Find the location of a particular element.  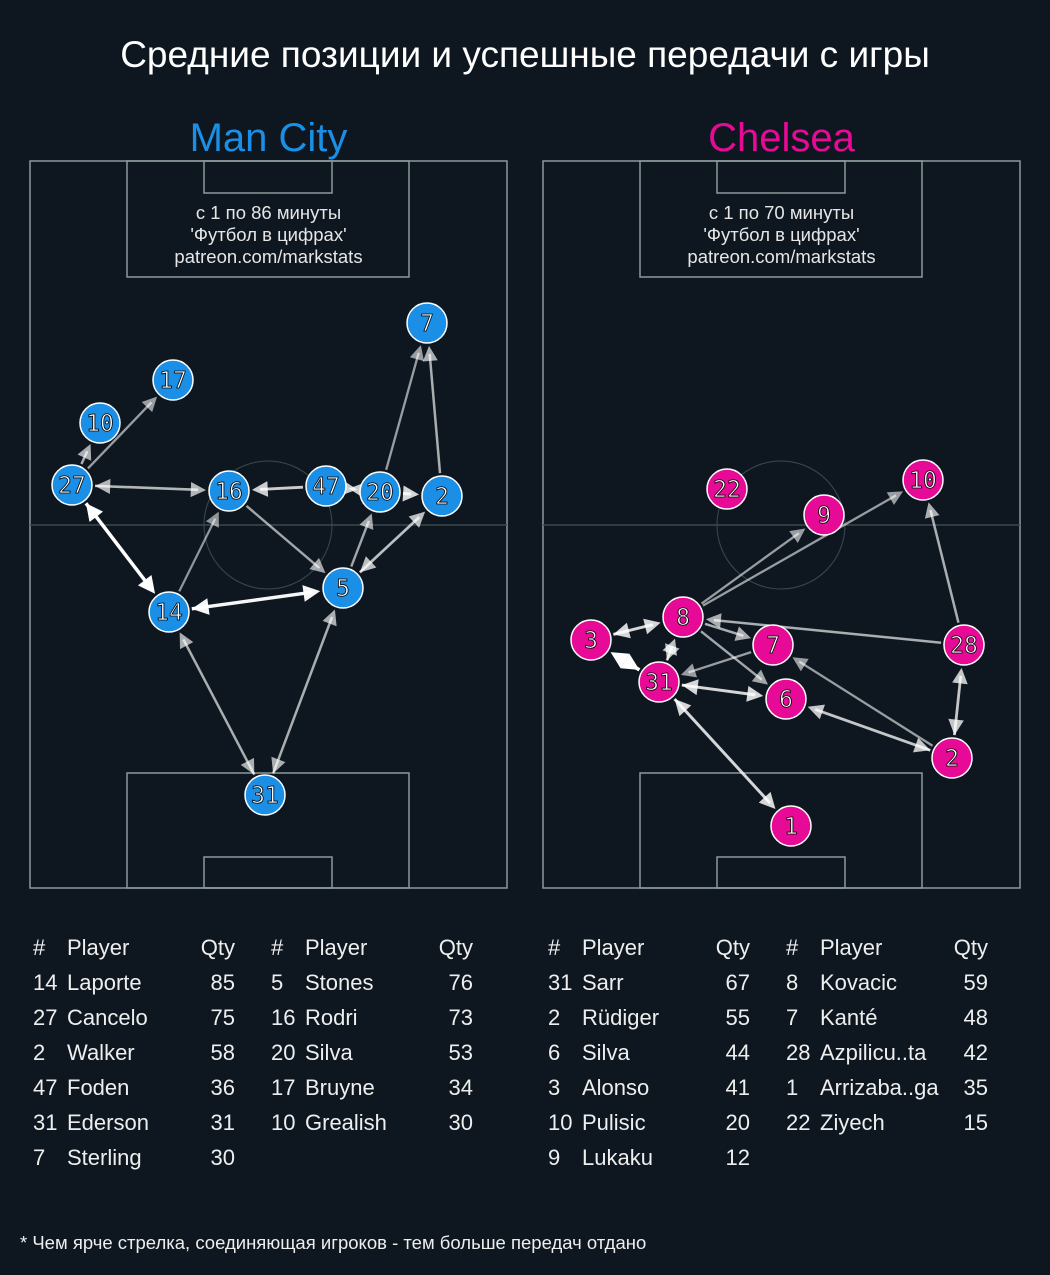

cell-num: # is located at coordinates (277, 947).